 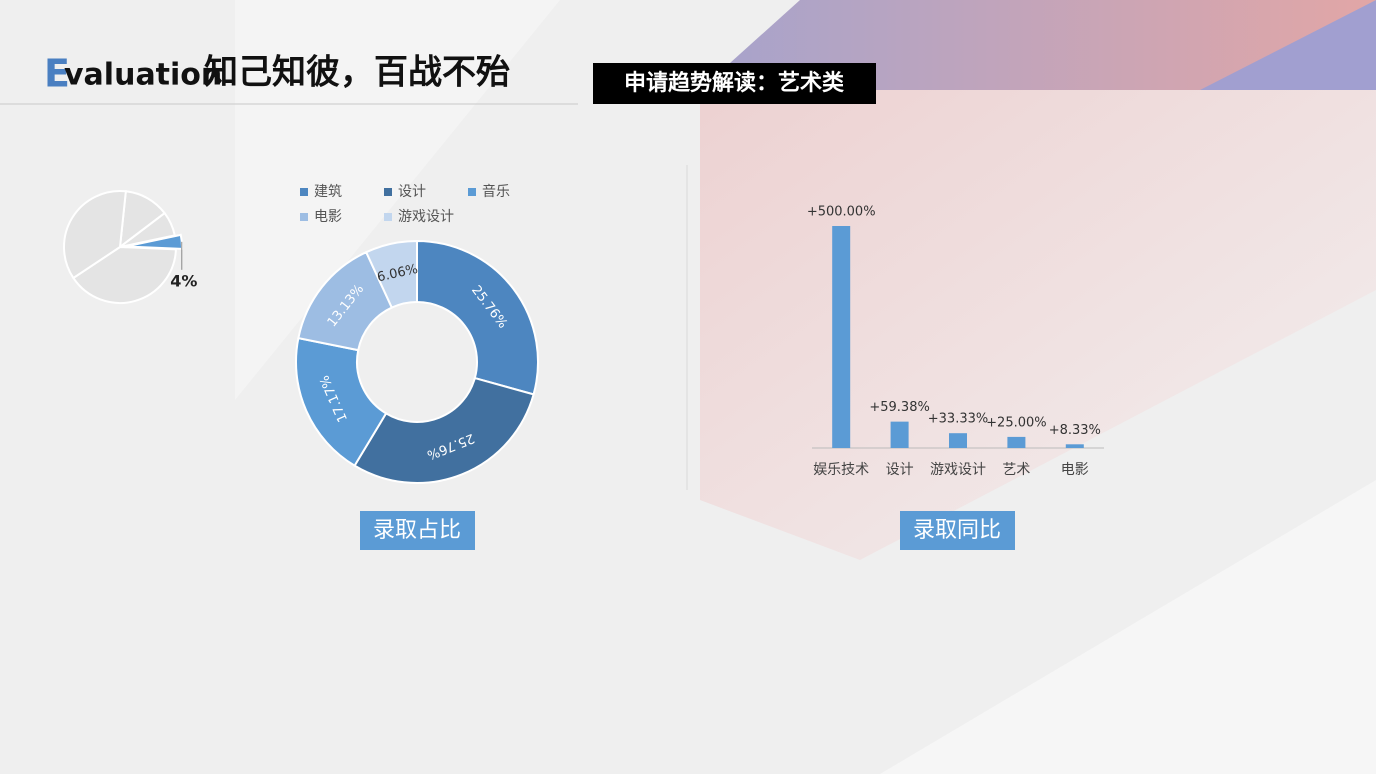 What do you see at coordinates (900, 470) in the screenshot?
I see `x-tick-label: 设计` at bounding box center [900, 470].